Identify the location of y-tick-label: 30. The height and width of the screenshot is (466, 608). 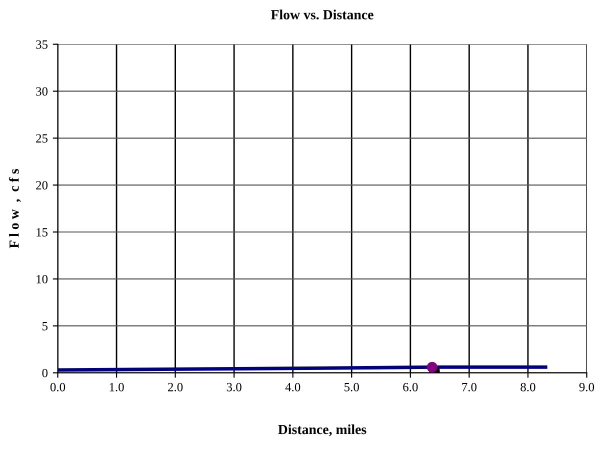
(42, 91).